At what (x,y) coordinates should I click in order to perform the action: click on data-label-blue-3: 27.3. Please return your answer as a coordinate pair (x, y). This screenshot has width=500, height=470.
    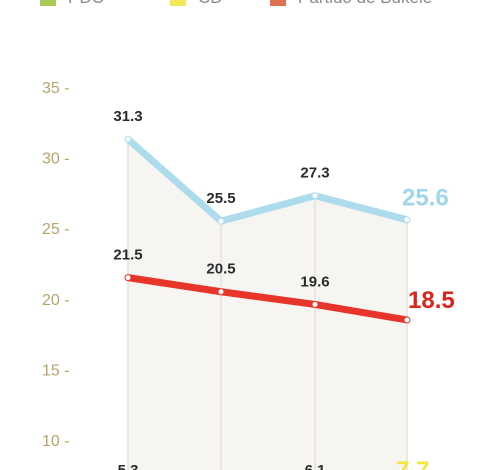
    Looking at the image, I should click on (314, 173).